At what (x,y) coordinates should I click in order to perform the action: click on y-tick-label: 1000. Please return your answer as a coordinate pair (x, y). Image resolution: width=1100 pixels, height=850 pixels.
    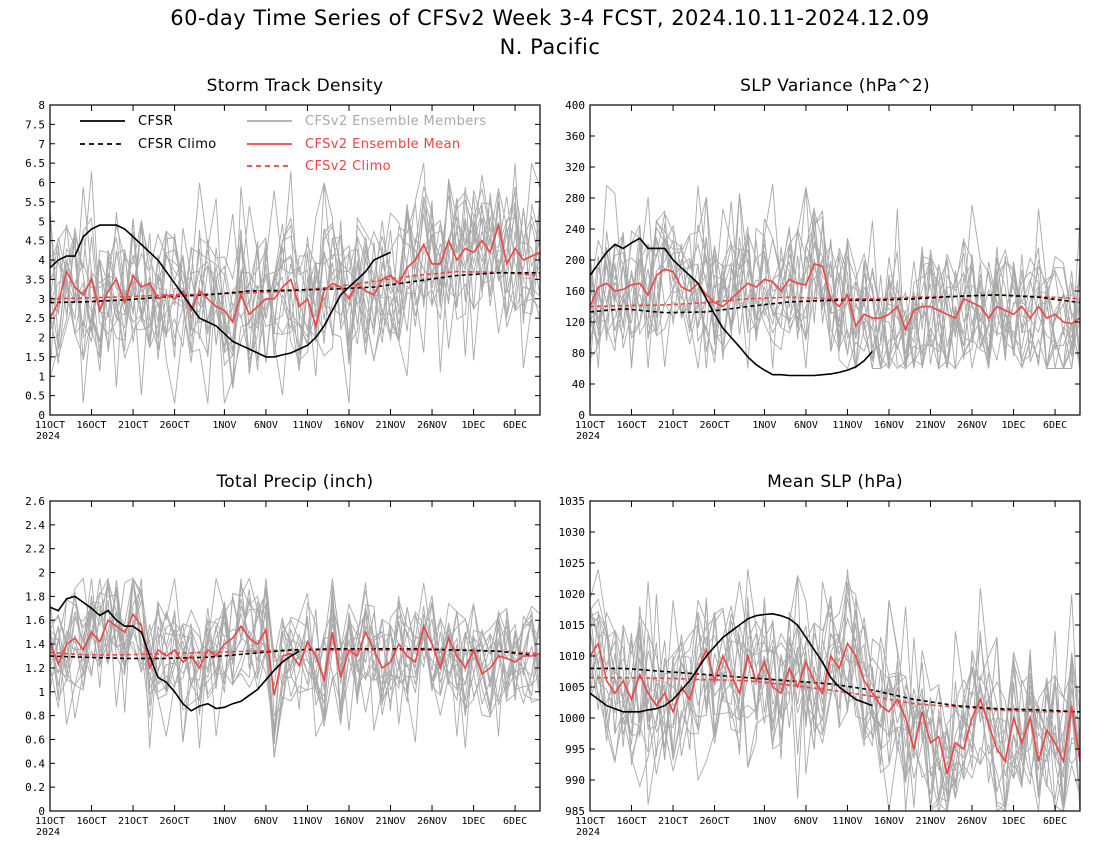
    Looking at the image, I should click on (572, 718).